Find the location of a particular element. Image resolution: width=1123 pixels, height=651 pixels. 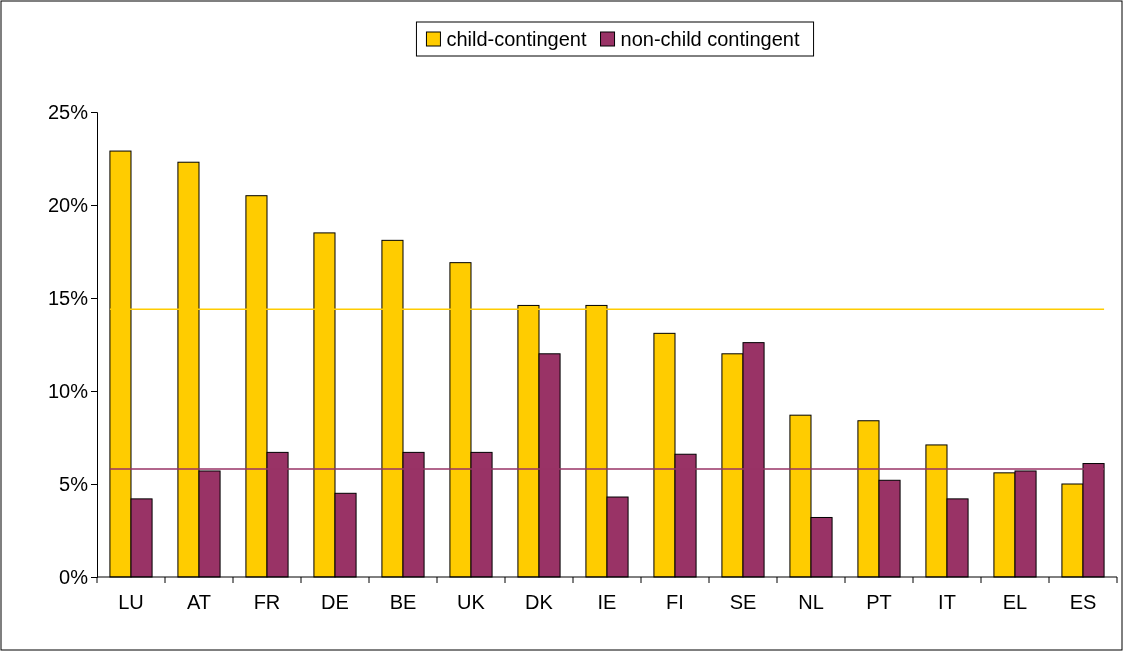

x-tick-label: IT is located at coordinates (947, 602).